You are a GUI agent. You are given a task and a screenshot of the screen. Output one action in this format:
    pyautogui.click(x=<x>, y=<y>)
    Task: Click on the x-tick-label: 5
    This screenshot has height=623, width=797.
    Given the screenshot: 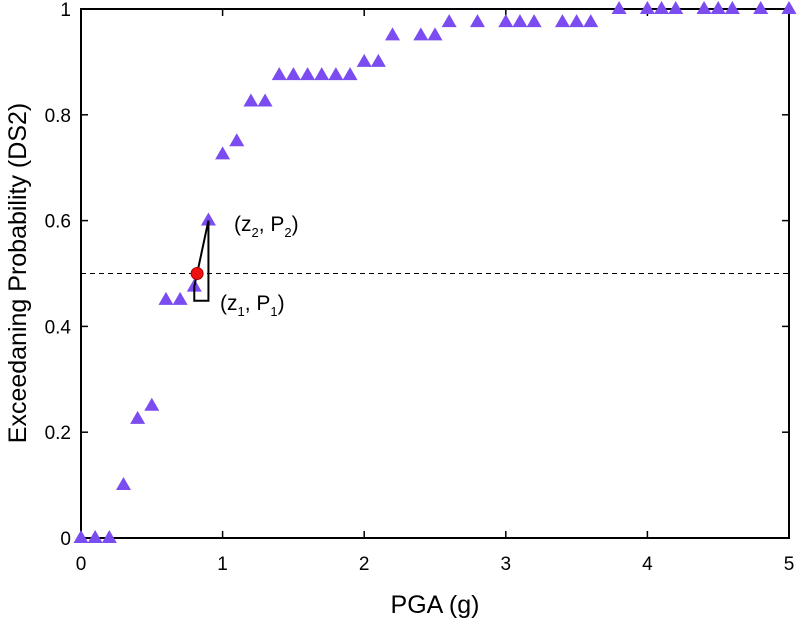 What is the action you would take?
    pyautogui.click(x=789, y=564)
    